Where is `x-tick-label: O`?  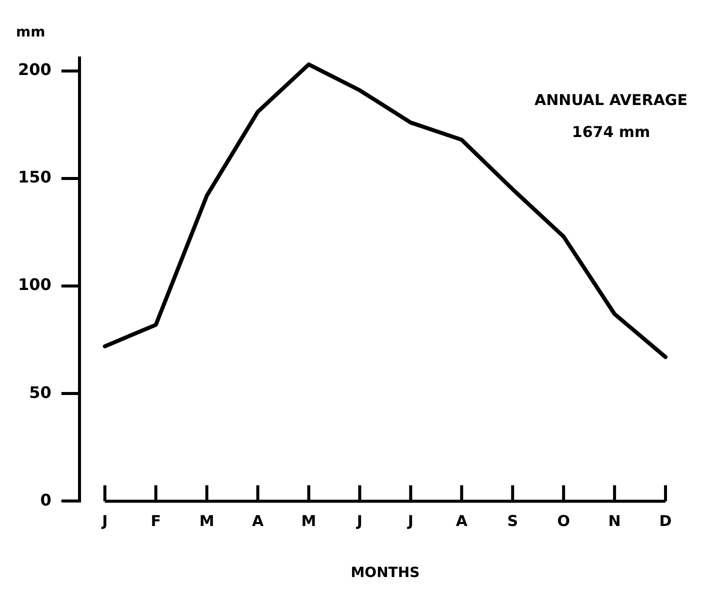
x-tick-label: O is located at coordinates (563, 521).